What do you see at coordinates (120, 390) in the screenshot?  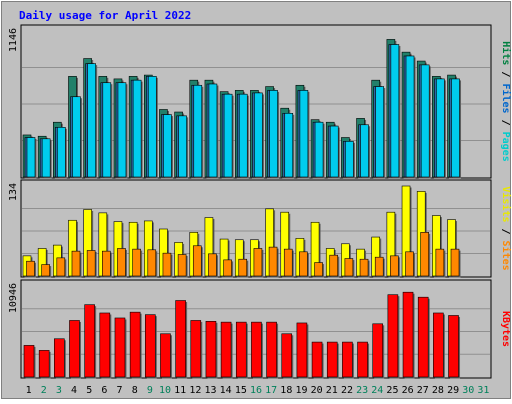 I see `day-label-7: 7` at bounding box center [120, 390].